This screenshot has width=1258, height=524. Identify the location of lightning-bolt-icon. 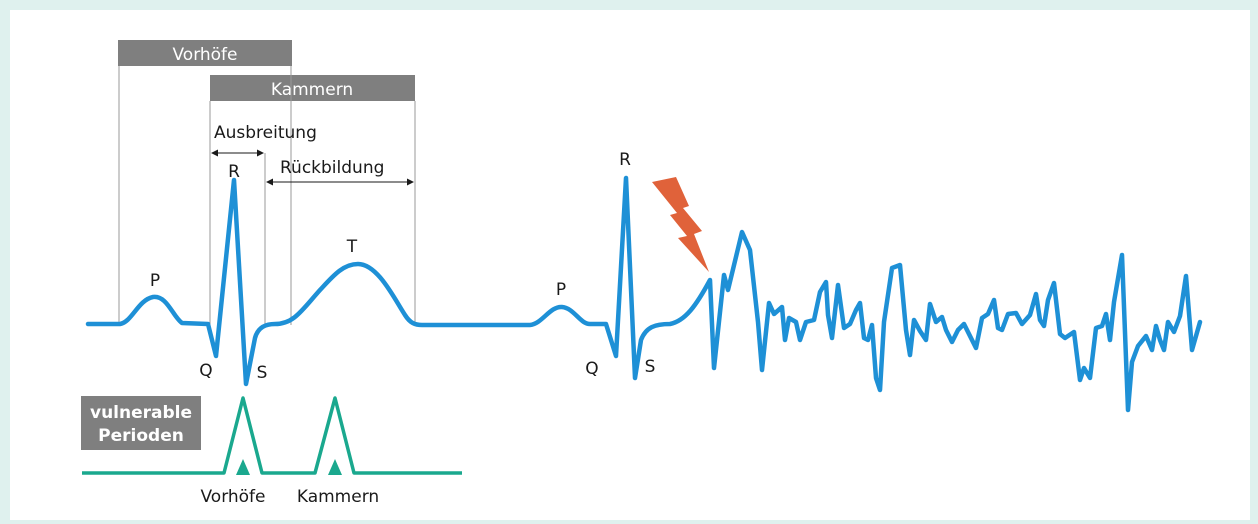
(680, 224).